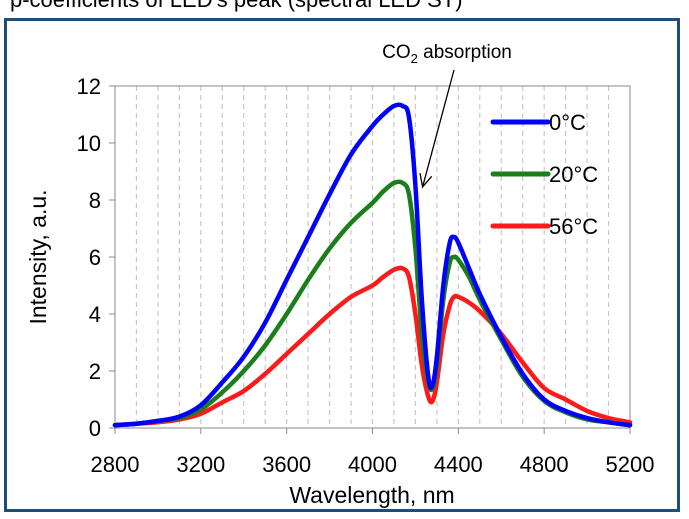  What do you see at coordinates (630, 464) in the screenshot?
I see `x-tick-label: 5200` at bounding box center [630, 464].